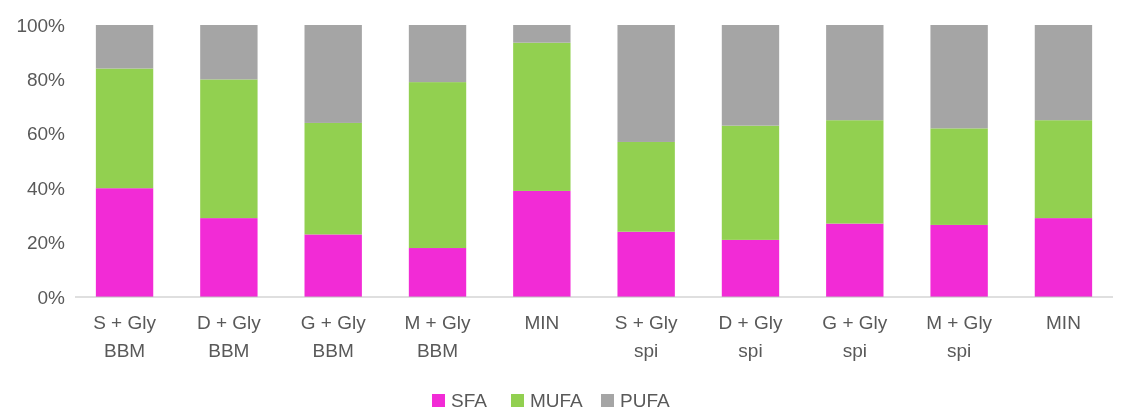 This screenshot has width=1123, height=419. What do you see at coordinates (438, 336) in the screenshot?
I see `x-tick-label: M + Gly BBM` at bounding box center [438, 336].